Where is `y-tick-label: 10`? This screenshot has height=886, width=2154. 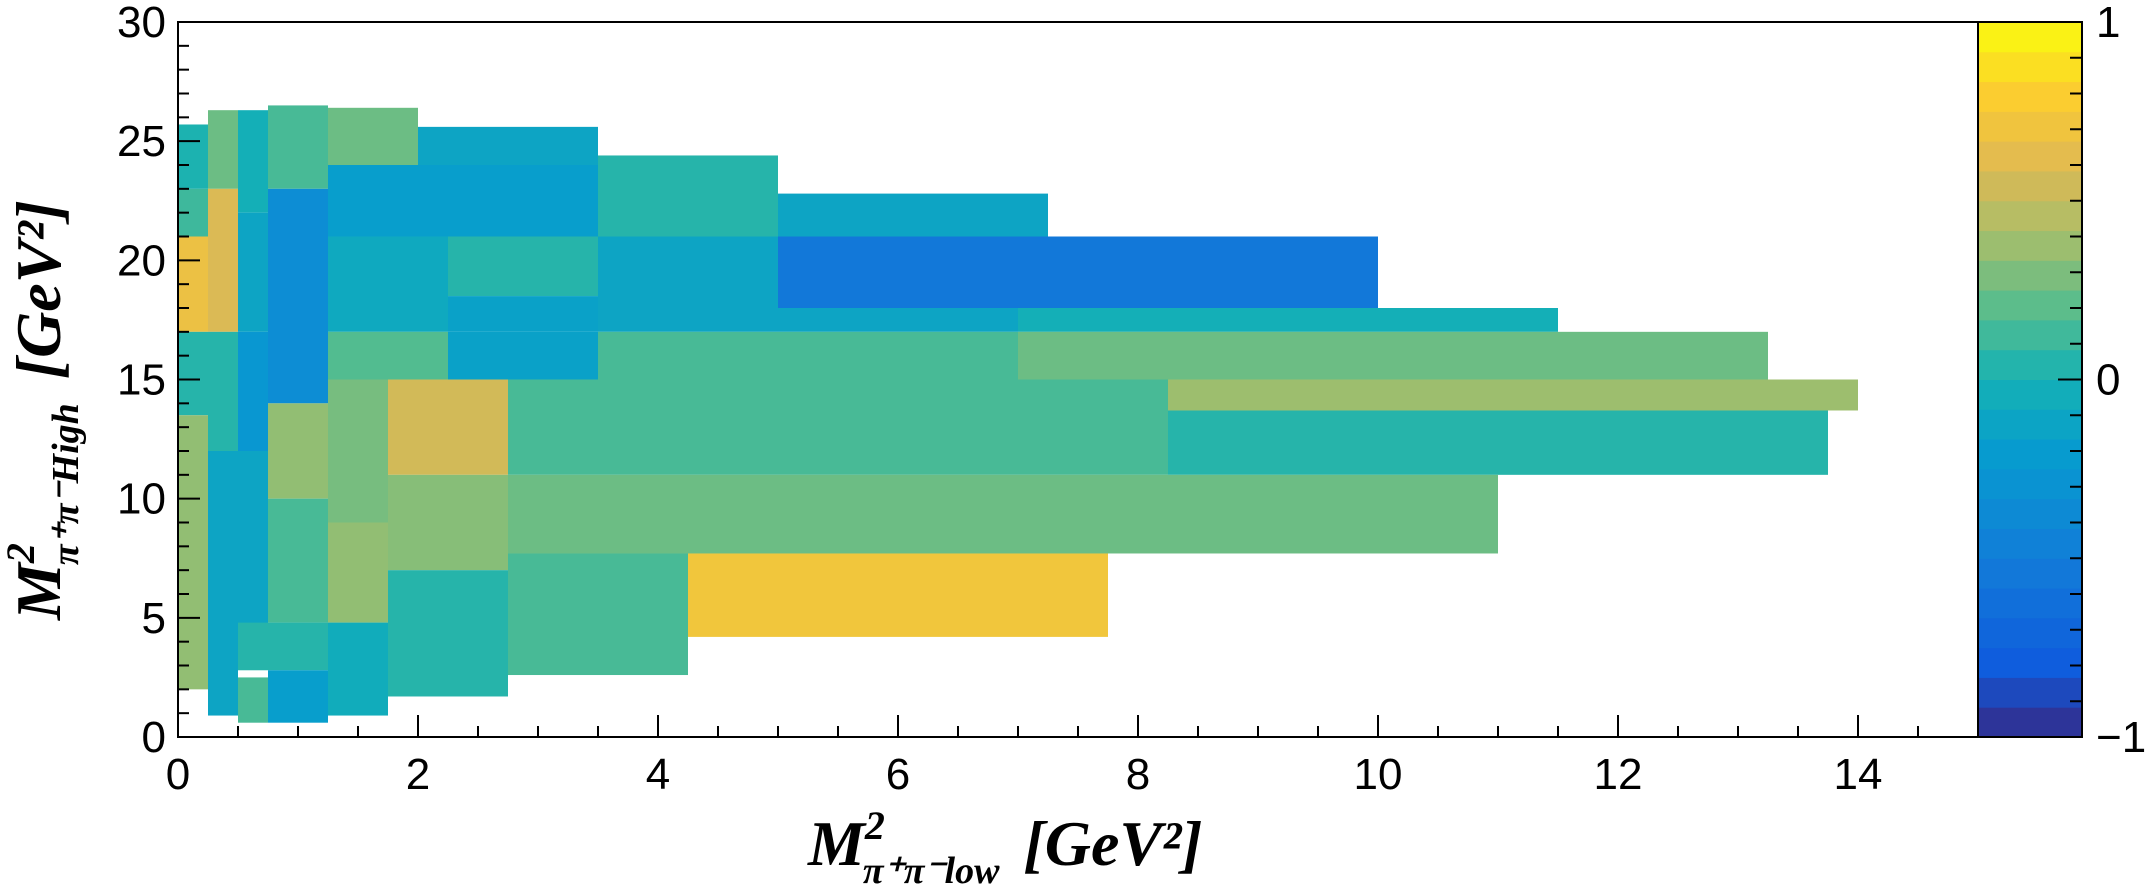 y-tick-label: 10 is located at coordinates (141, 499).